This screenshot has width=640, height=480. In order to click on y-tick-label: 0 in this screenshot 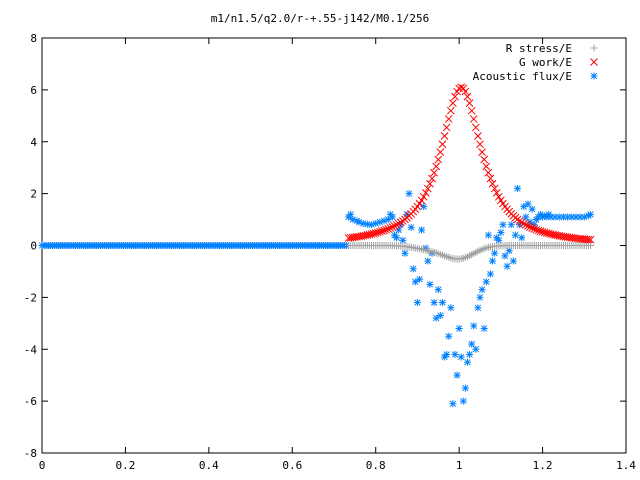, I will do `click(33, 246)`.